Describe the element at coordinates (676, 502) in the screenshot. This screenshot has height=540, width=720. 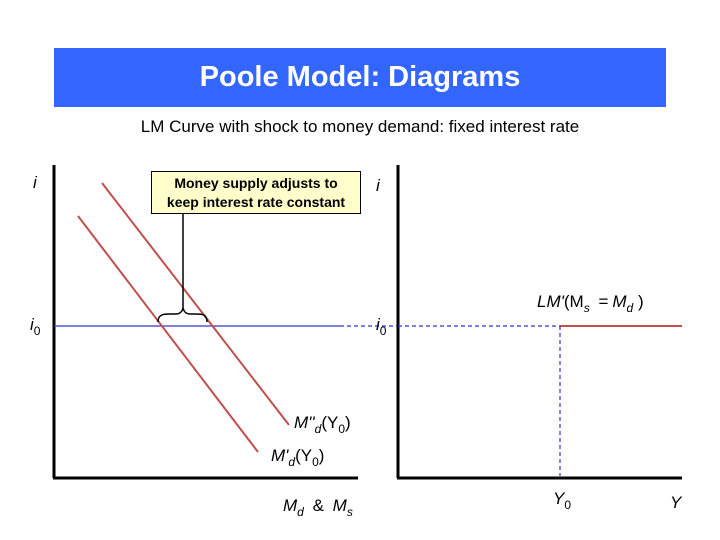
I see `right-x-axis-label: Y` at that location.